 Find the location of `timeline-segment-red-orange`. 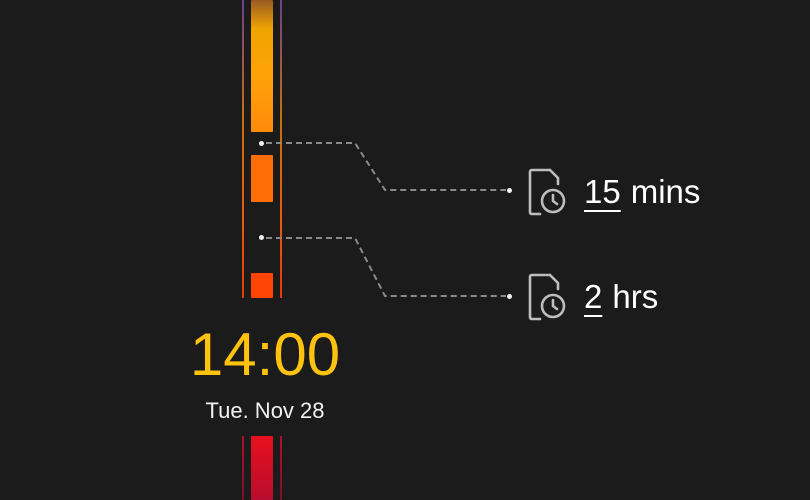

timeline-segment-red-orange is located at coordinates (262, 285).